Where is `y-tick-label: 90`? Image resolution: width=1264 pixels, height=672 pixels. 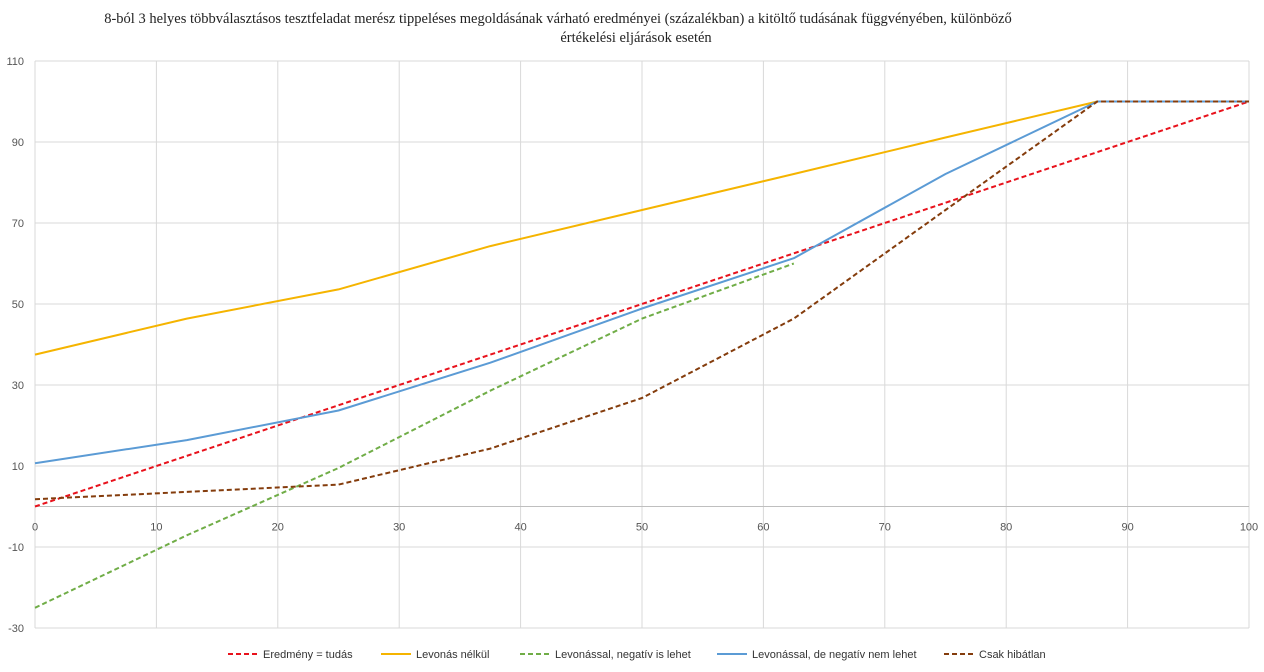
y-tick-label: 90 is located at coordinates (18, 143).